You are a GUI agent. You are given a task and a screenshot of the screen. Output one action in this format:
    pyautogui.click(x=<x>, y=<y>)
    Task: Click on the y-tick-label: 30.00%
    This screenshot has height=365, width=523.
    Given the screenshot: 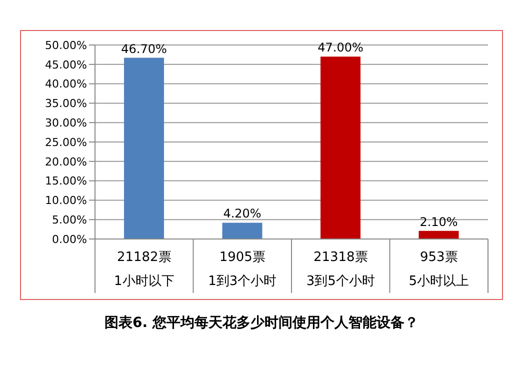 What is the action you would take?
    pyautogui.click(x=66, y=123)
    